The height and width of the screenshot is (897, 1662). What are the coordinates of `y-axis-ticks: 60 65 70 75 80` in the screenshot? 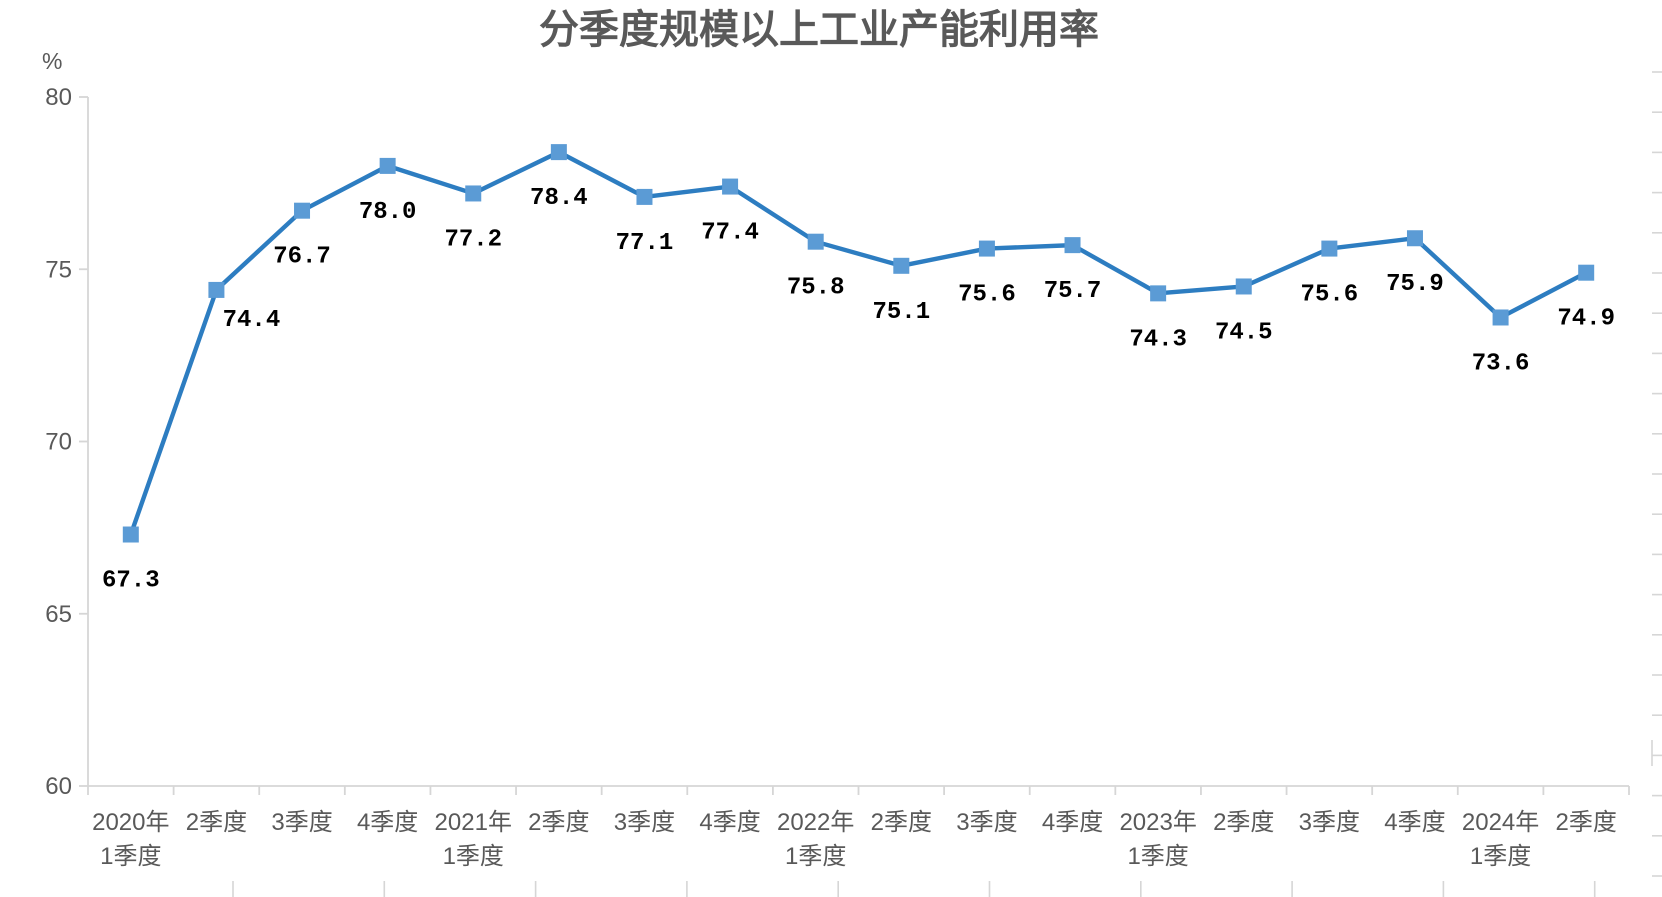 It's located at (66, 442).